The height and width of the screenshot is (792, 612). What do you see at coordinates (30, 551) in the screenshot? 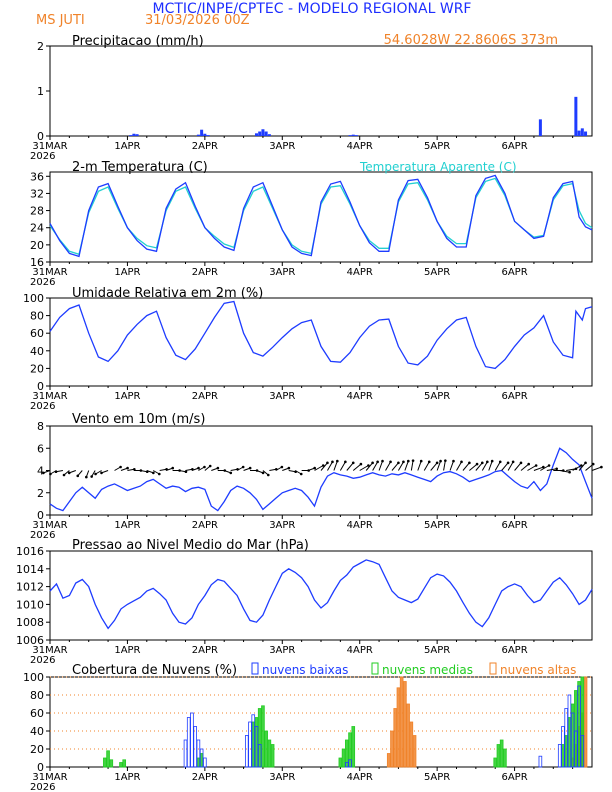
I see `y-tick-label: 1016` at bounding box center [30, 551].